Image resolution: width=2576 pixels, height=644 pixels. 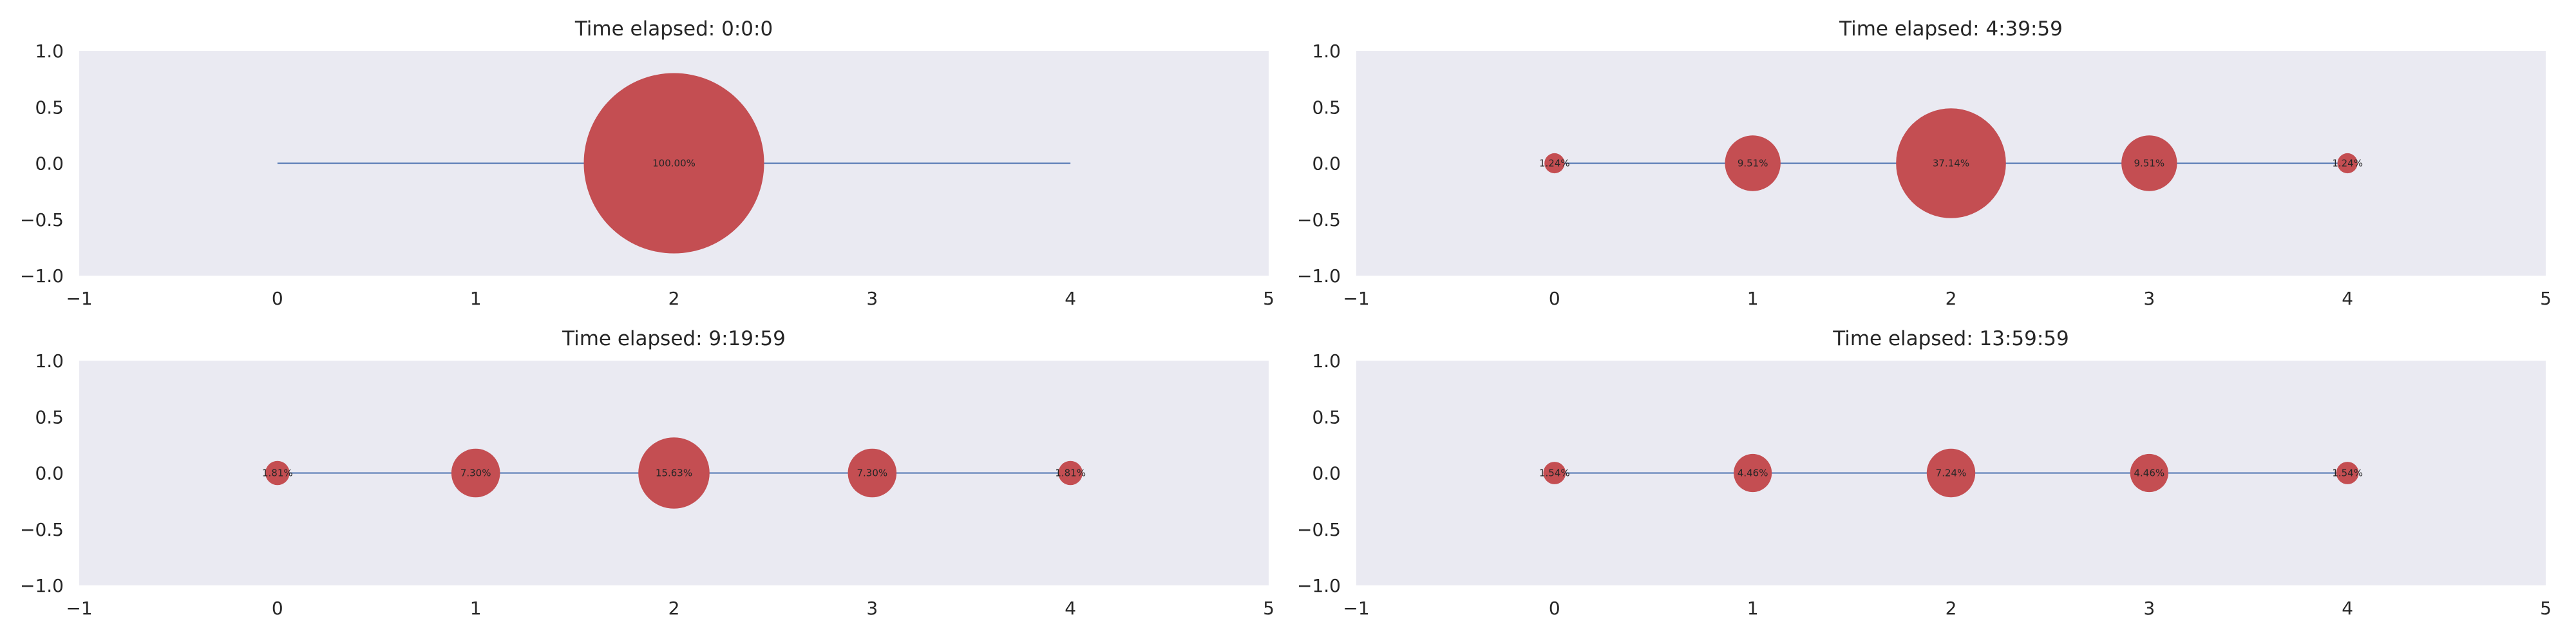 I want to click on data-label-4: 1.81%, so click(x=1070, y=474).